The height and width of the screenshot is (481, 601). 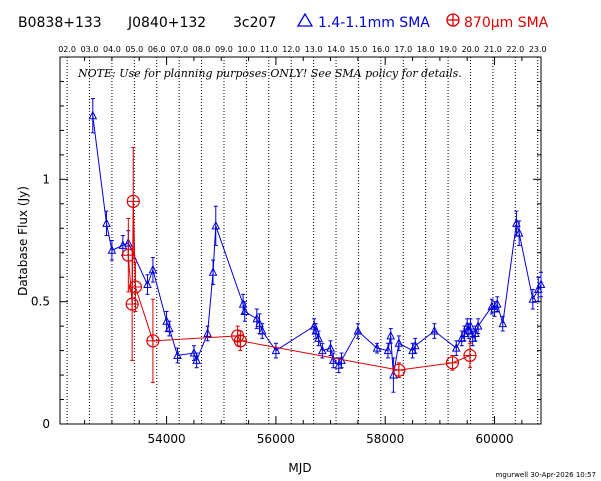 What do you see at coordinates (471, 49) in the screenshot?
I see `top-axis-label: 20.0` at bounding box center [471, 49].